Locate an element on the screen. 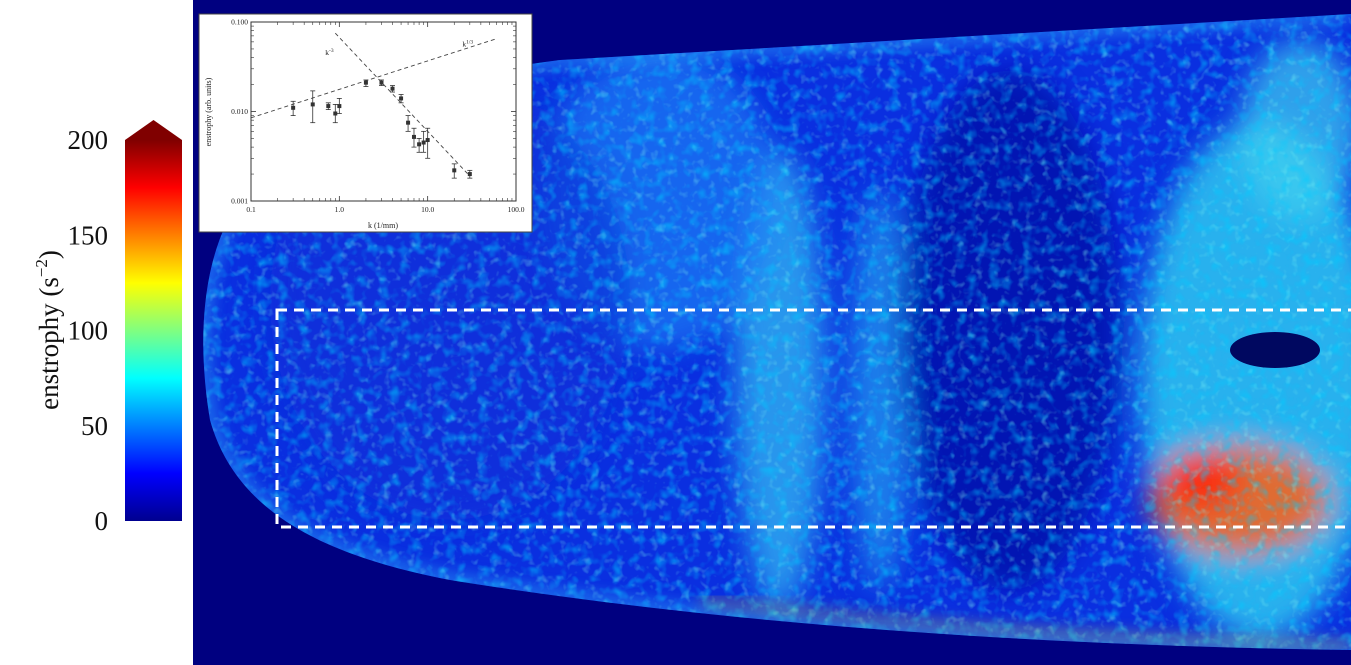  inset-y-axis-label: enstrophy (arb. units) is located at coordinates (208, 111).